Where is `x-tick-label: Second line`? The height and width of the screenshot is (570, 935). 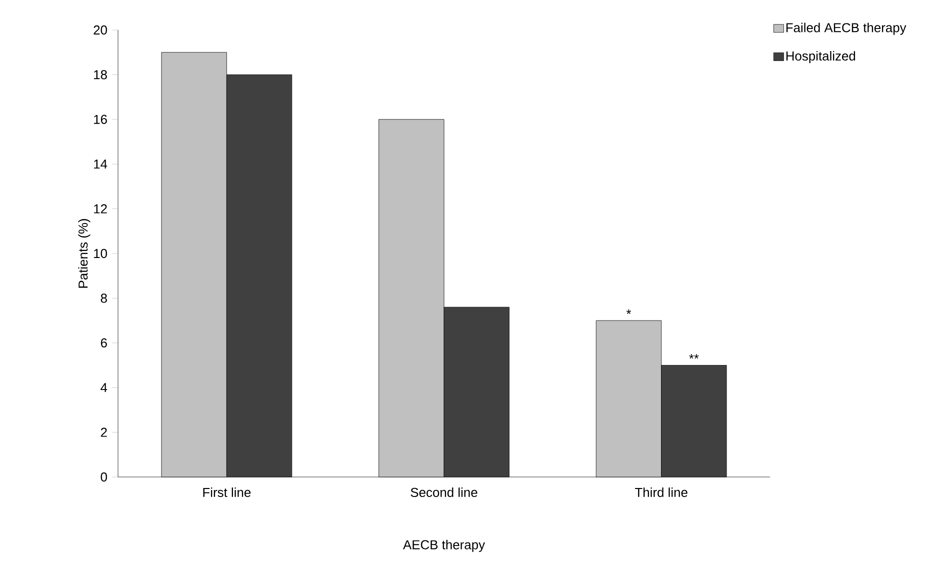 x-tick-label: Second line is located at coordinates (444, 492).